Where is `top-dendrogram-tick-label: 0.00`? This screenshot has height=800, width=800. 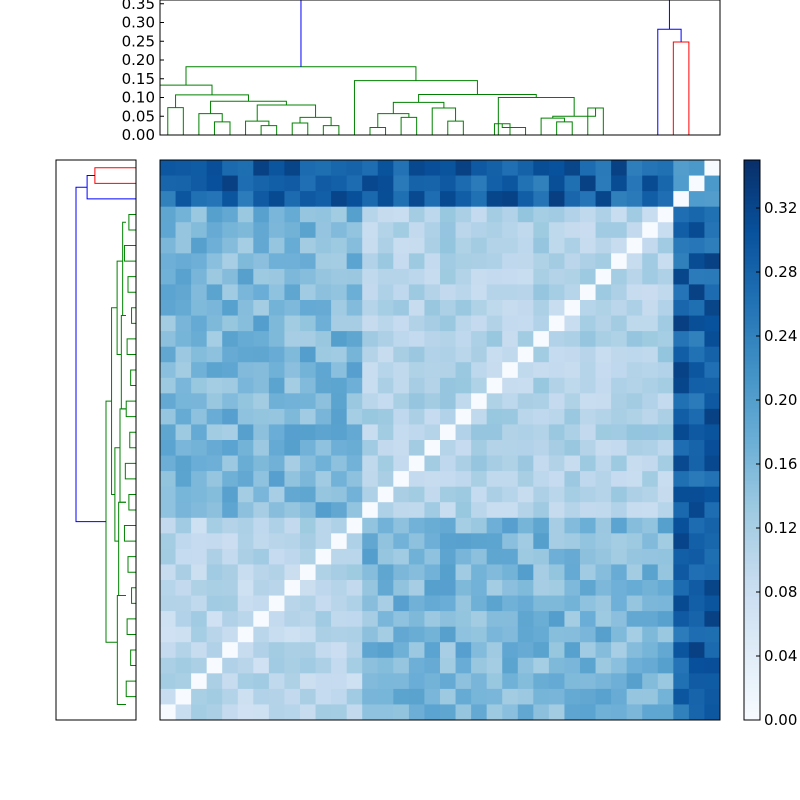 top-dendrogram-tick-label: 0.00 is located at coordinates (138, 135).